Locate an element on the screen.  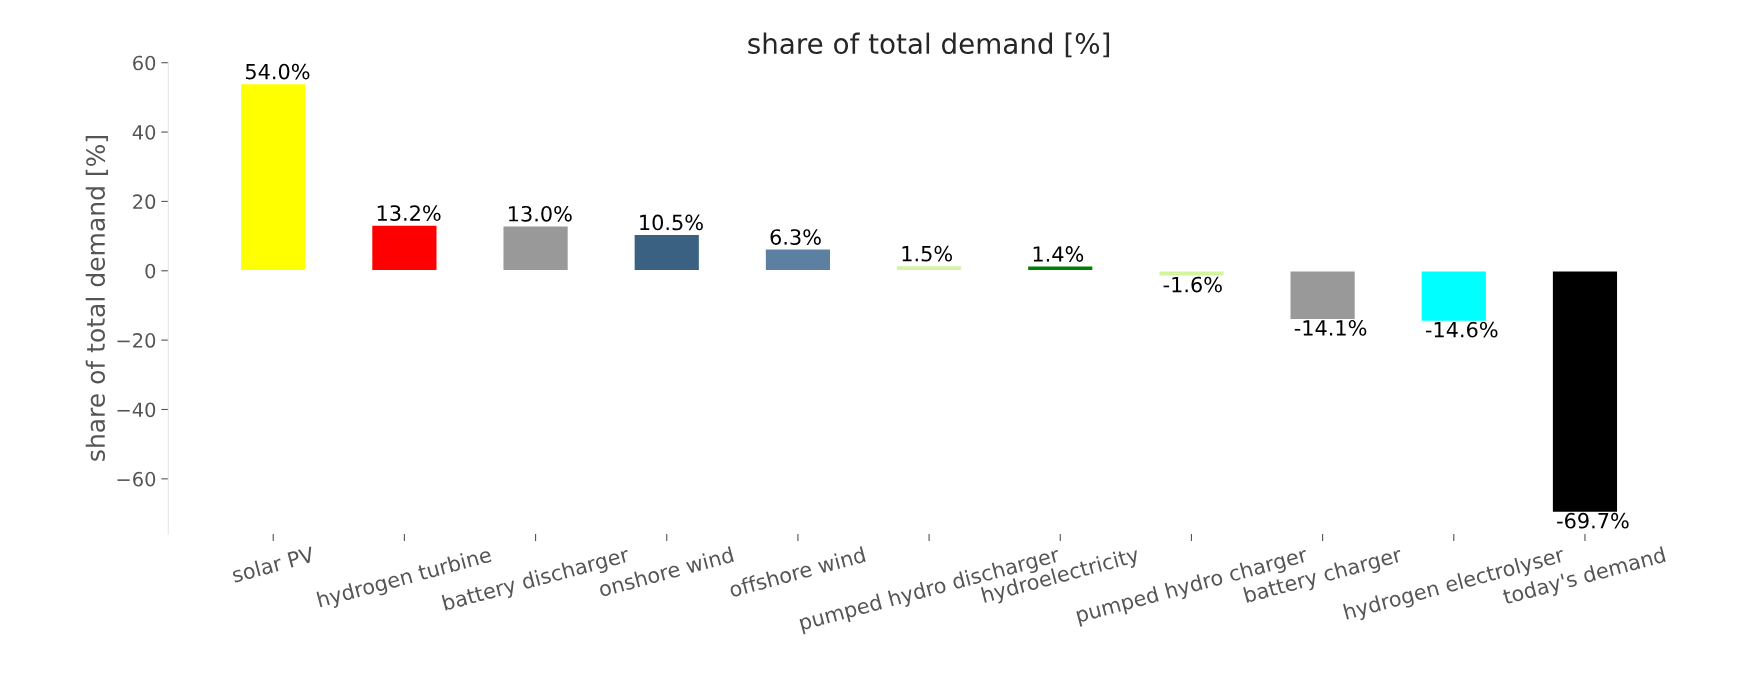
chart-title: share of total demand [%] is located at coordinates (929, 45).